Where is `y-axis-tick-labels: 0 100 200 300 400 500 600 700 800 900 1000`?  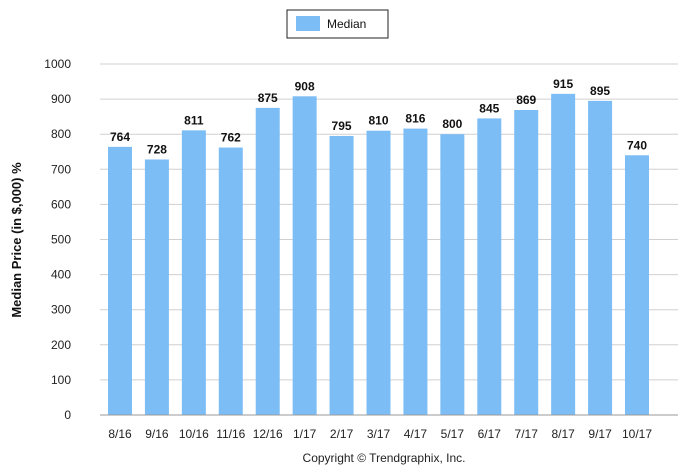 y-axis-tick-labels: 0 100 200 300 400 500 600 700 800 900 1000 is located at coordinates (57, 239).